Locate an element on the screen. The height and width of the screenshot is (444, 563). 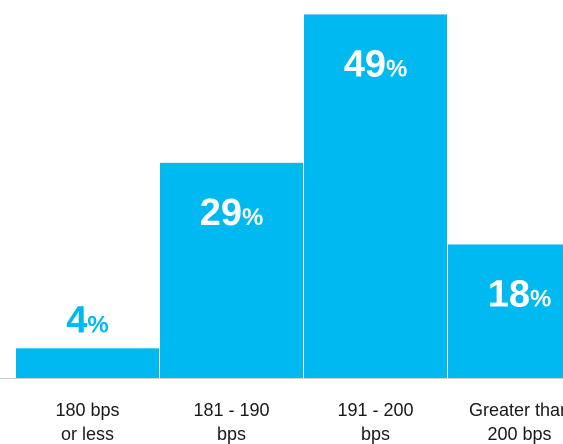
data-label-2: 29% is located at coordinates (232, 213).